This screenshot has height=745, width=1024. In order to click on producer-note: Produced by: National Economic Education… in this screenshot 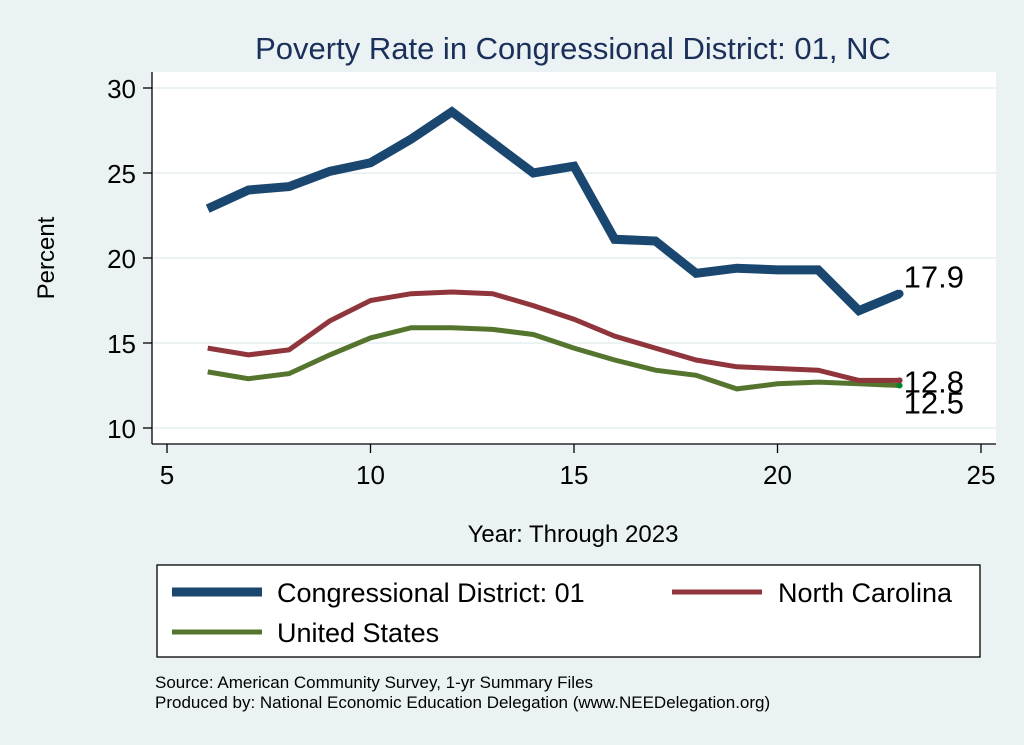, I will do `click(462, 702)`.